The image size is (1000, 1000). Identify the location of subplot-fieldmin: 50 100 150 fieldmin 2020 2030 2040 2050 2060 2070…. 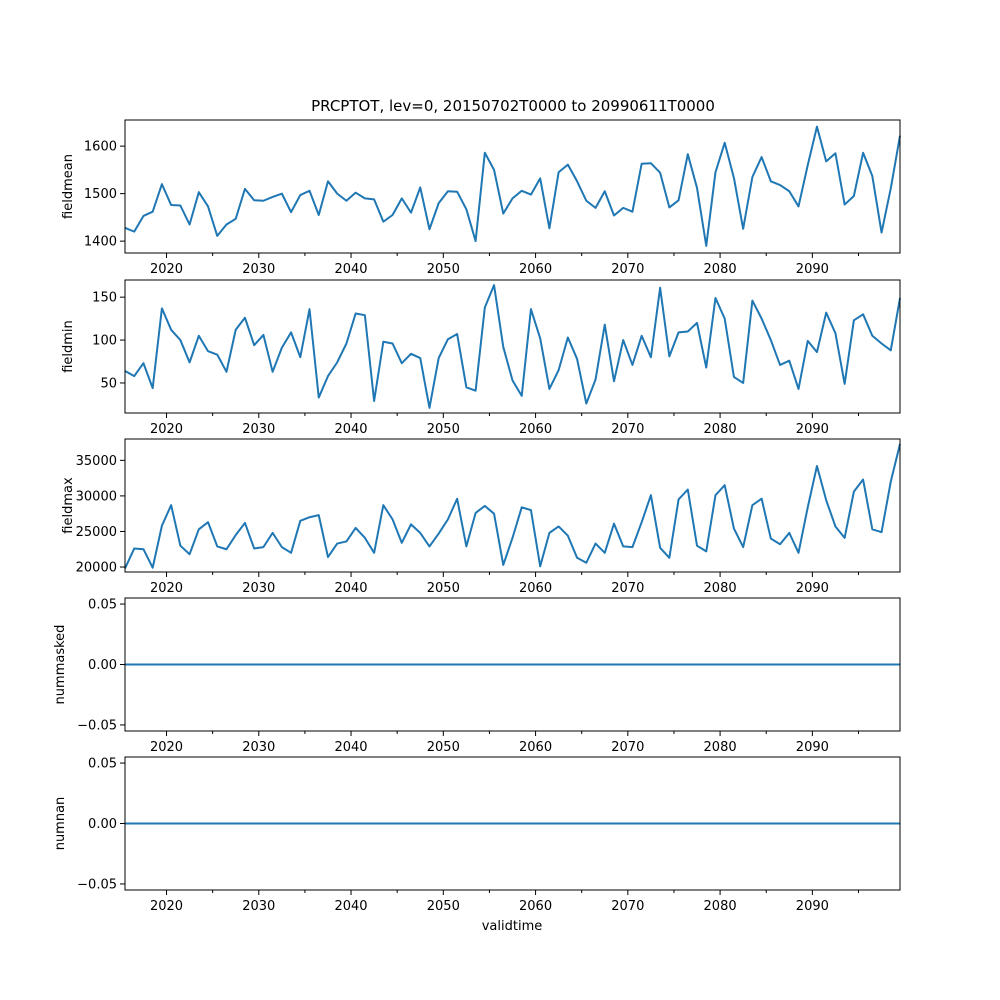
(481, 358).